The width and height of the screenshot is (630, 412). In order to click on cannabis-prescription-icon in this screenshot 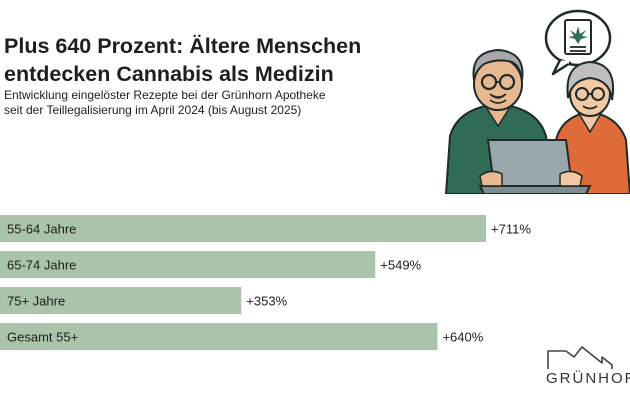, I will do `click(578, 37)`.